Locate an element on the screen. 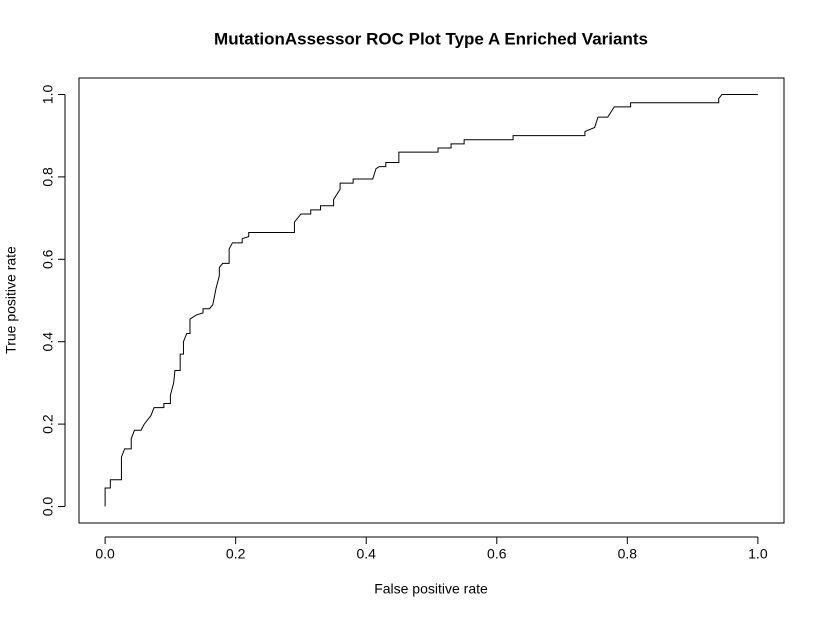 Image resolution: width=825 pixels, height=621 pixels. y-tick-label: 1.0 is located at coordinates (48, 95).